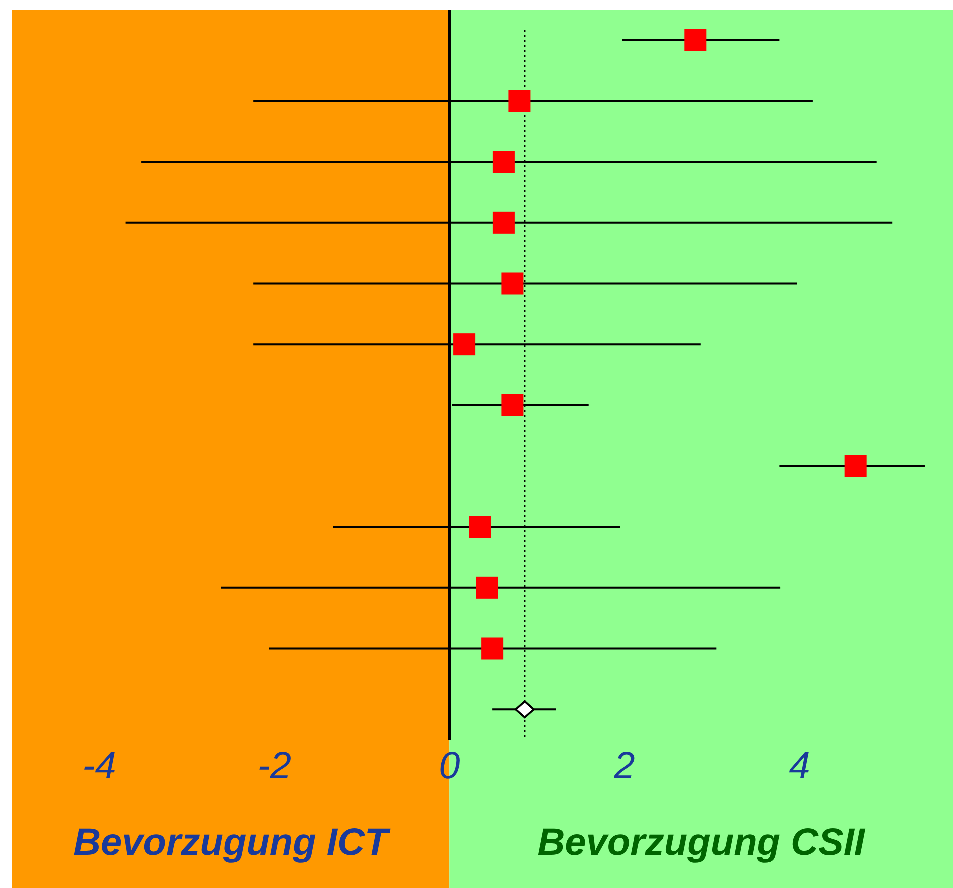 The image size is (953, 888). Describe the element at coordinates (99, 766) in the screenshot. I see `x-tick-label: -4` at that location.